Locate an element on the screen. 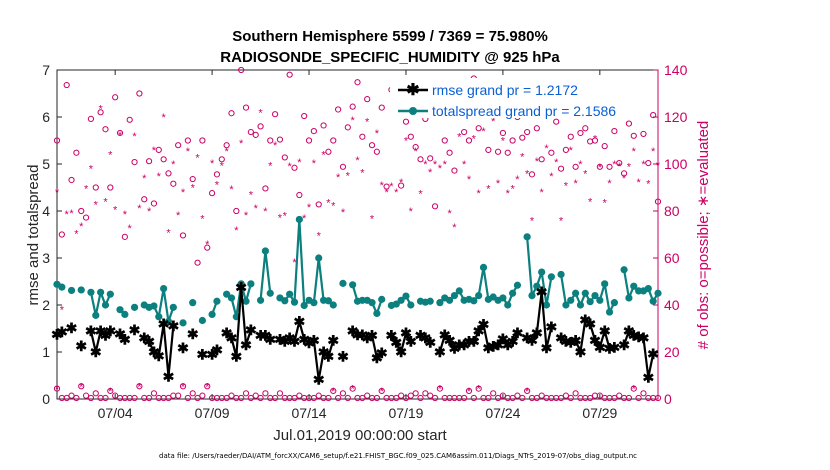 The image size is (830, 470). x-tick-label: 07/14 is located at coordinates (309, 413).